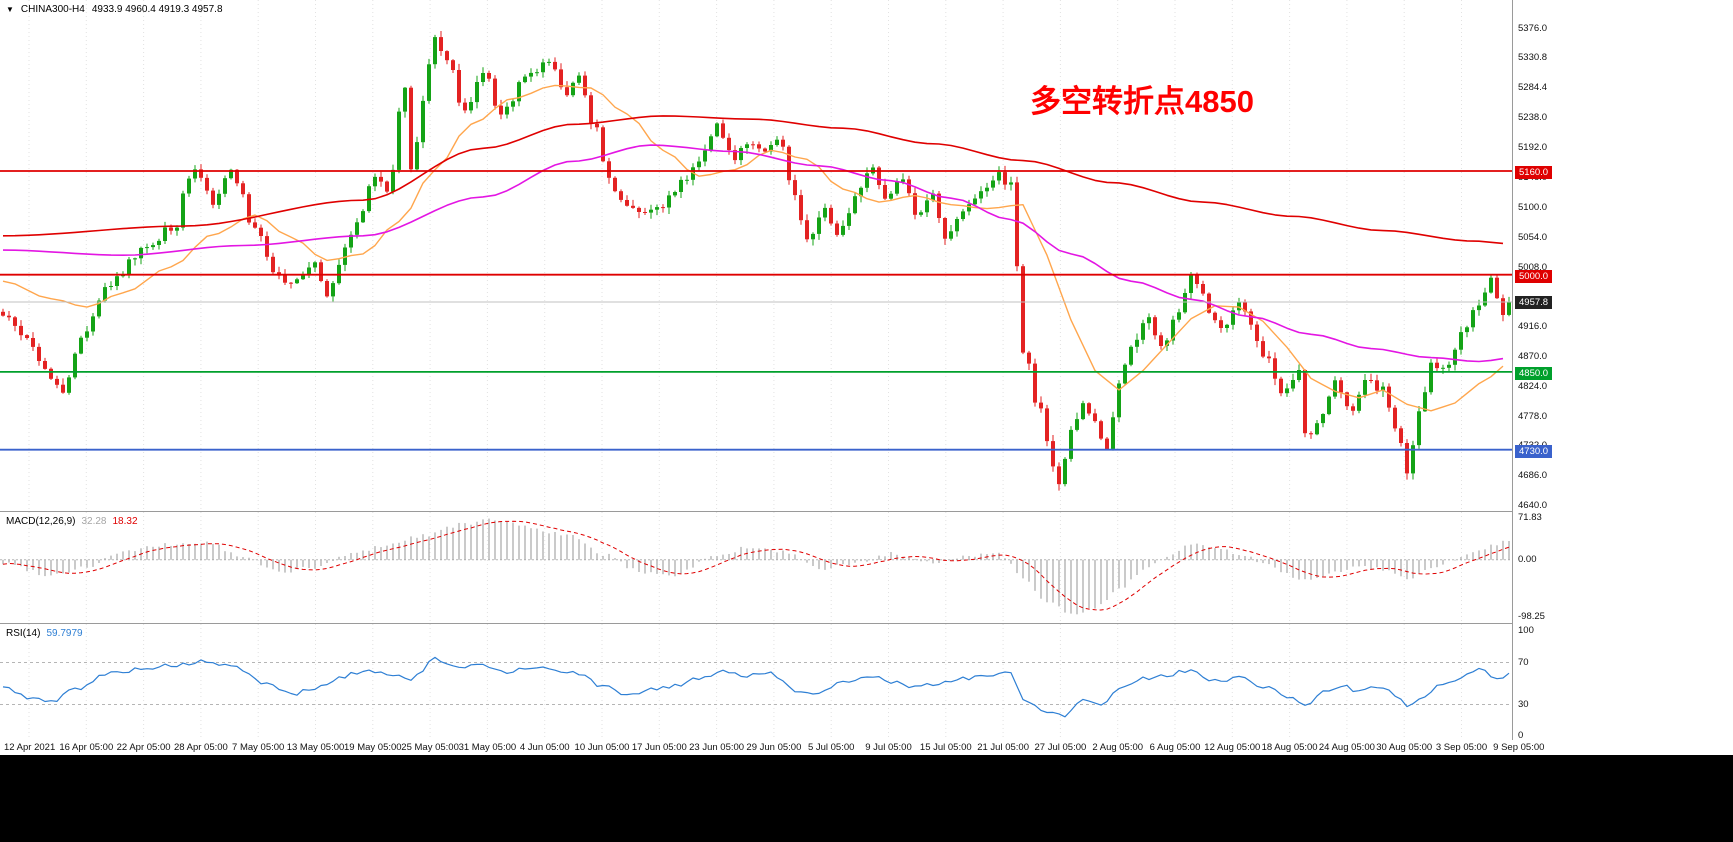 The image size is (1733, 842). I want to click on price-scale-label: 4824.0, so click(1533, 386).